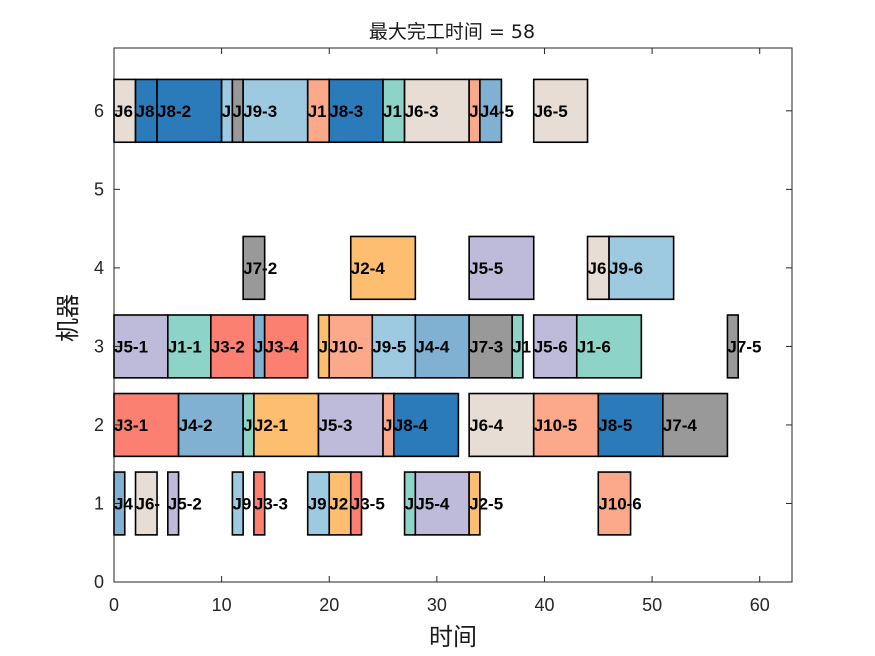 The height and width of the screenshot is (656, 875). What do you see at coordinates (652, 605) in the screenshot?
I see `x-tick-label: 50` at bounding box center [652, 605].